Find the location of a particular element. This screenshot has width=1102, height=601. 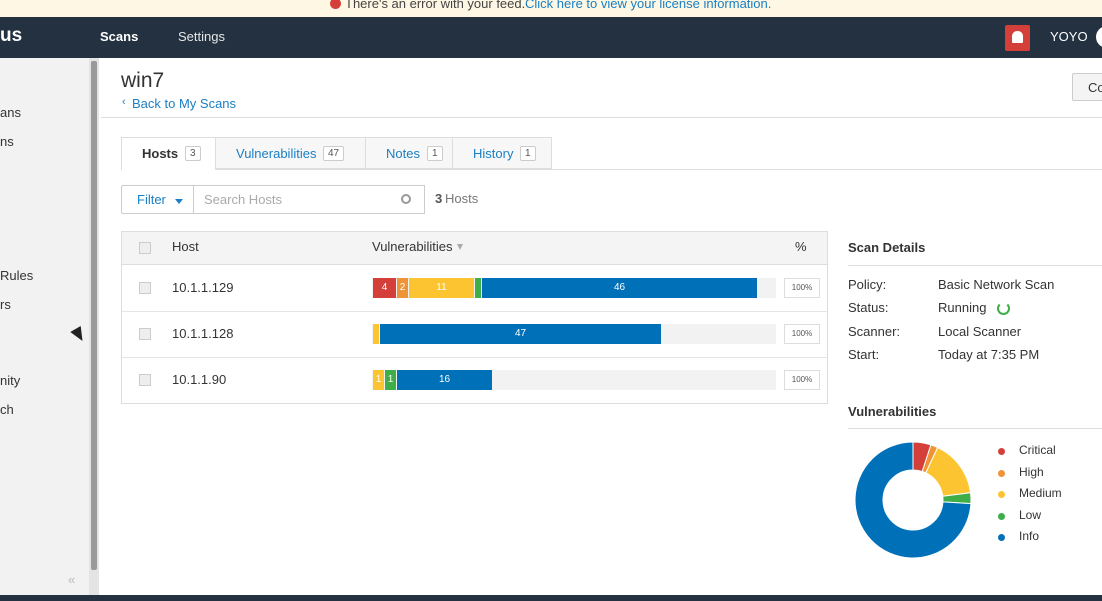

search-placeholder: Search Hosts is located at coordinates (243, 199).